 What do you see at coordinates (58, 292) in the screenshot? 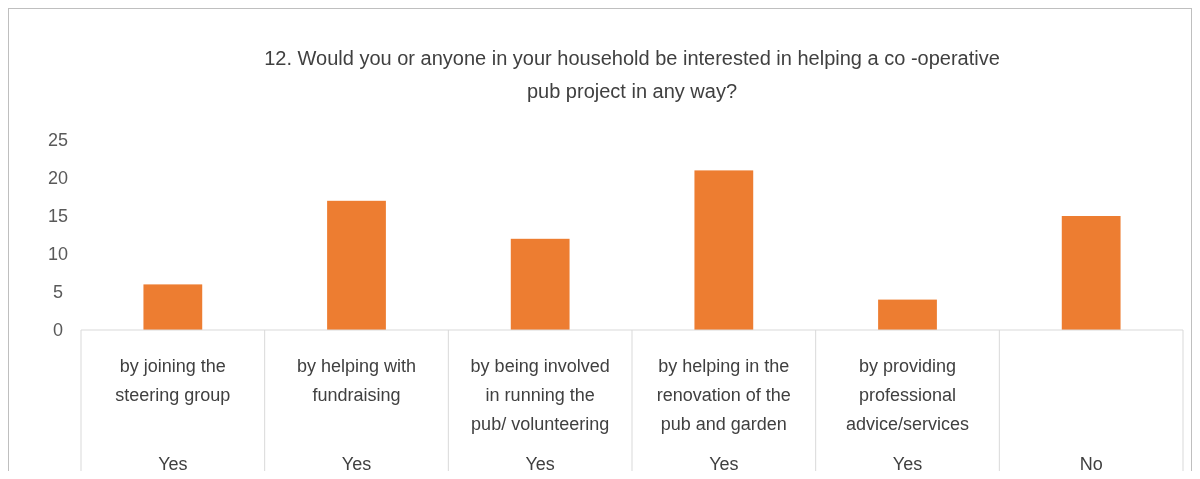
I see `y-tick-label: 5` at bounding box center [58, 292].